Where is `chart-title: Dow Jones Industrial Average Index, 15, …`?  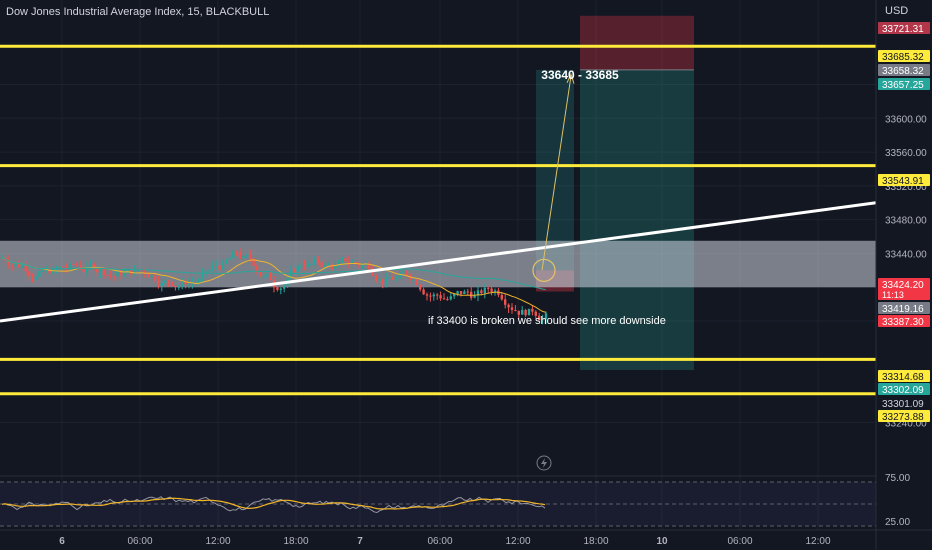
chart-title: Dow Jones Industrial Average Index, 15, … is located at coordinates (138, 12).